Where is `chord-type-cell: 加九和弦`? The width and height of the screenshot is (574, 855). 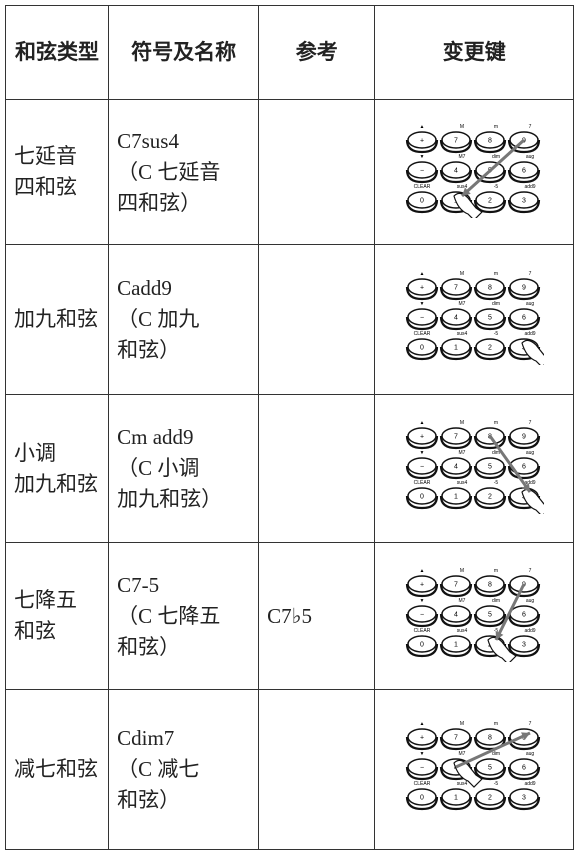 chord-type-cell: 加九和弦 is located at coordinates (57, 319).